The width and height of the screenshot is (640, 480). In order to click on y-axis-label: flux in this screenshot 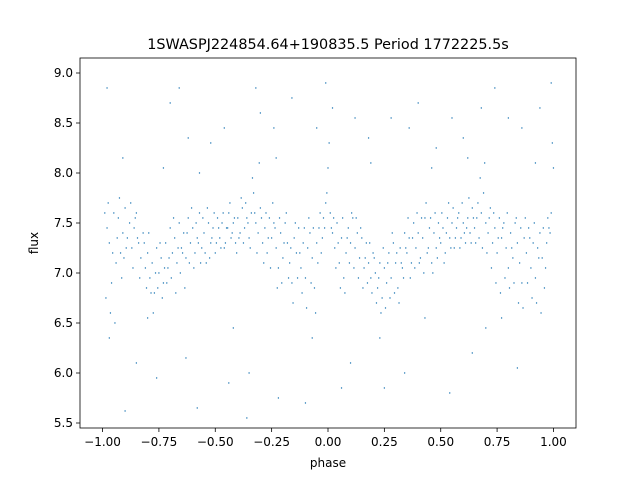, I will do `click(34, 243)`.